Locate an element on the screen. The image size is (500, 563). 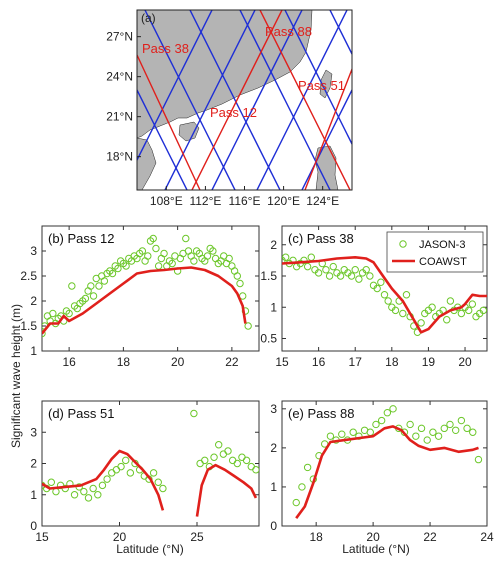
y-tick-label: 0 is located at coordinates (33, 526).